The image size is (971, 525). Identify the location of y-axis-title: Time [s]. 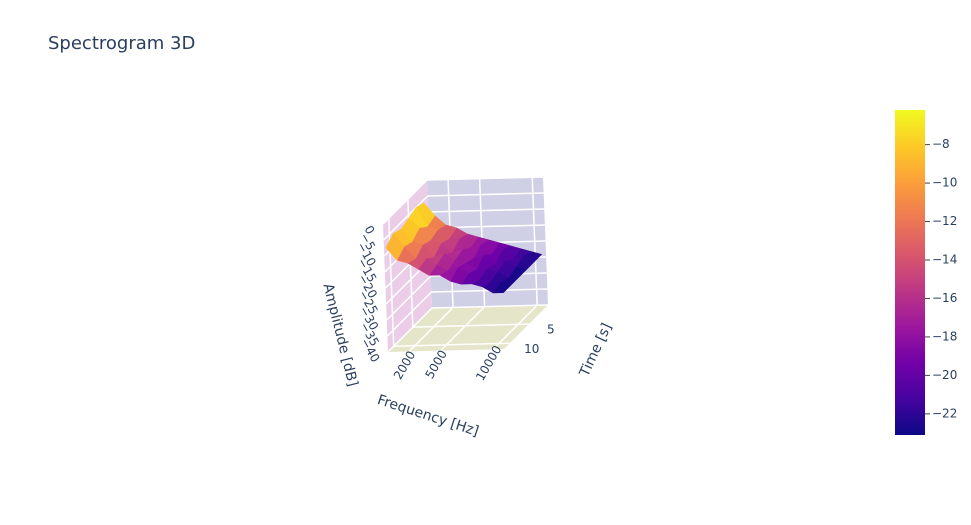
(595, 350).